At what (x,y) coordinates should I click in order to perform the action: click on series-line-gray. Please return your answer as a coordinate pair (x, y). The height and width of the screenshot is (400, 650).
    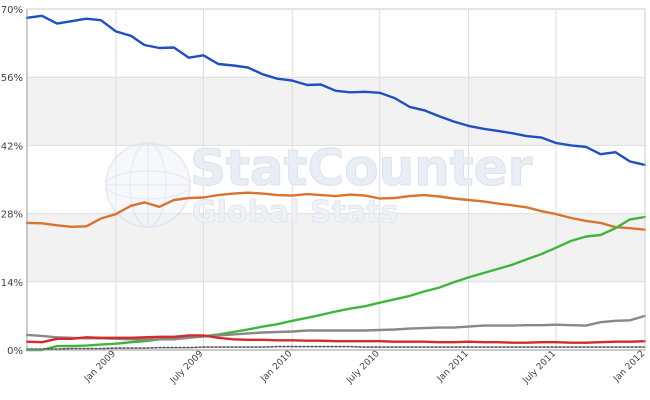
    Looking at the image, I should click on (336, 327).